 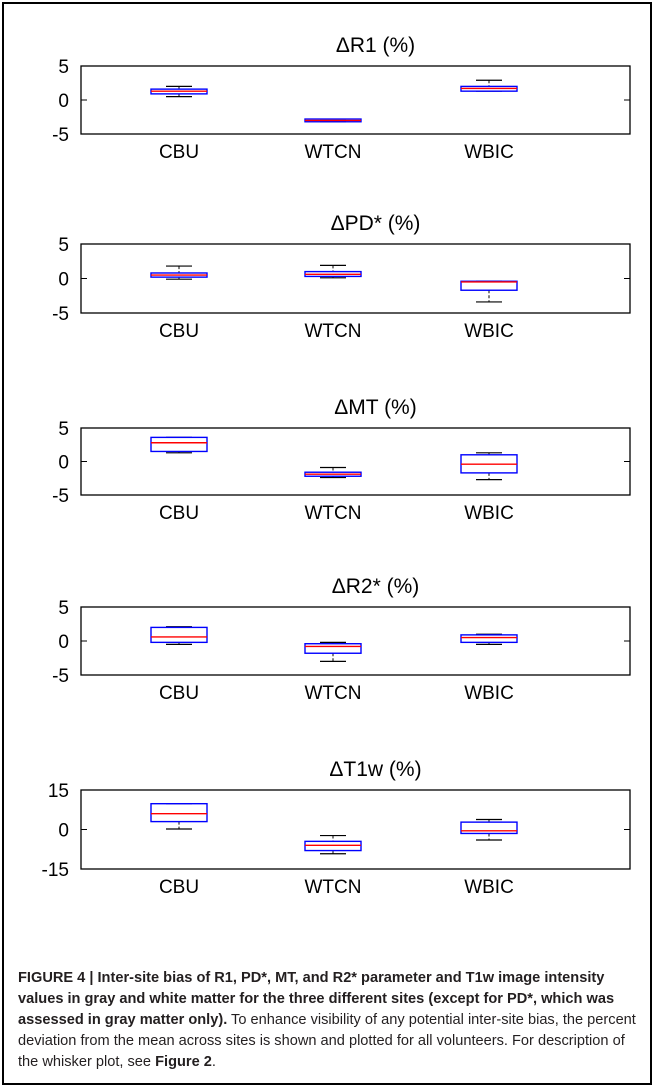 I want to click on panel-title: ΔT1w (%), so click(x=375, y=769).